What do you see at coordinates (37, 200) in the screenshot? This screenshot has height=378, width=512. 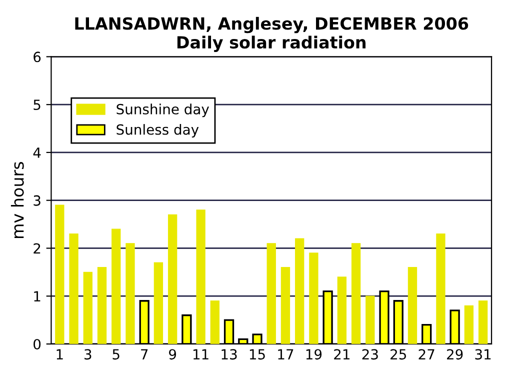 I see `y-tick-label: 3` at bounding box center [37, 200].